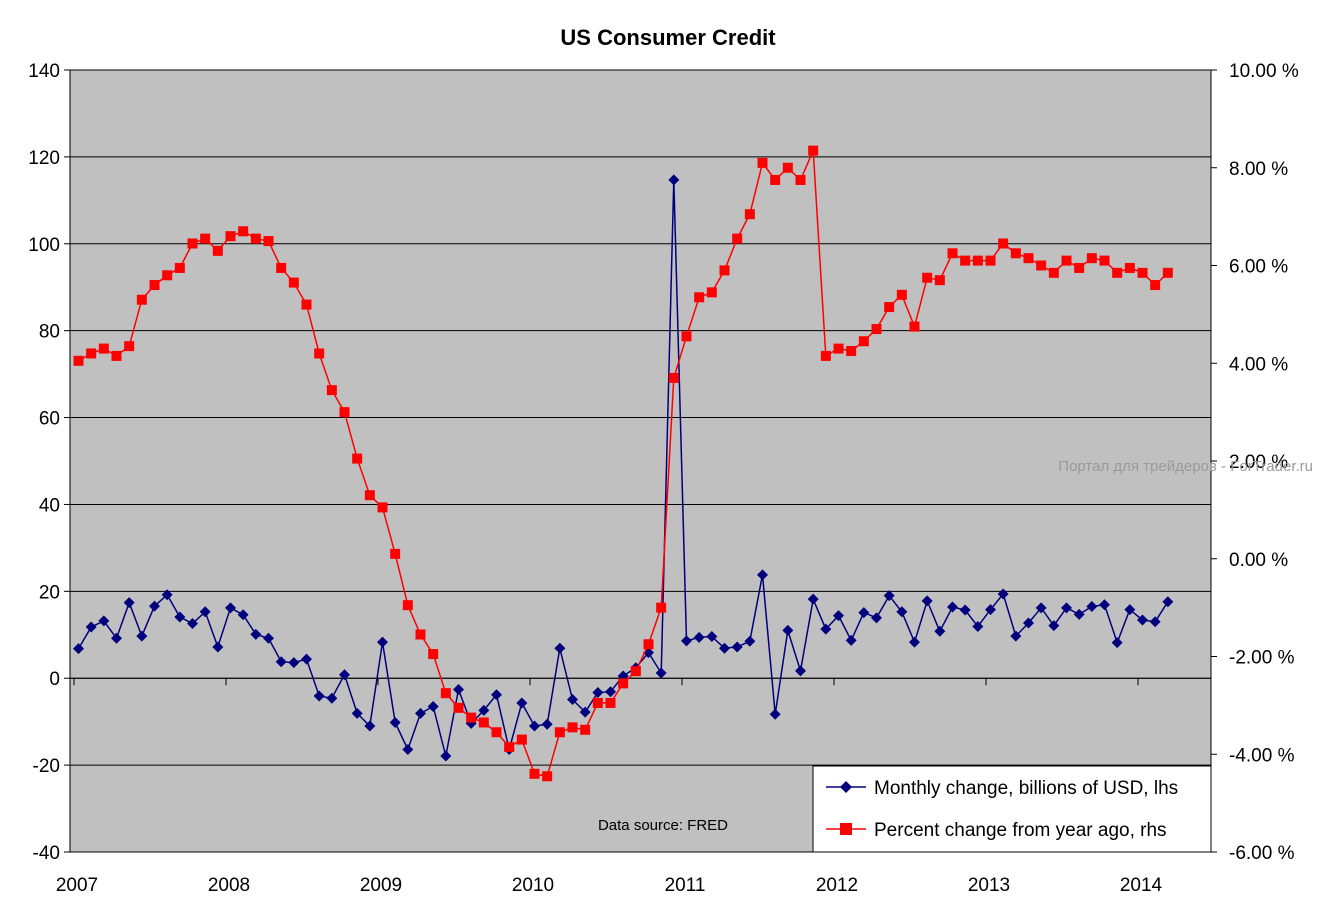 This screenshot has width=1320, height=909. I want to click on y-right-tick-label: 2.00 %, so click(1258, 462).